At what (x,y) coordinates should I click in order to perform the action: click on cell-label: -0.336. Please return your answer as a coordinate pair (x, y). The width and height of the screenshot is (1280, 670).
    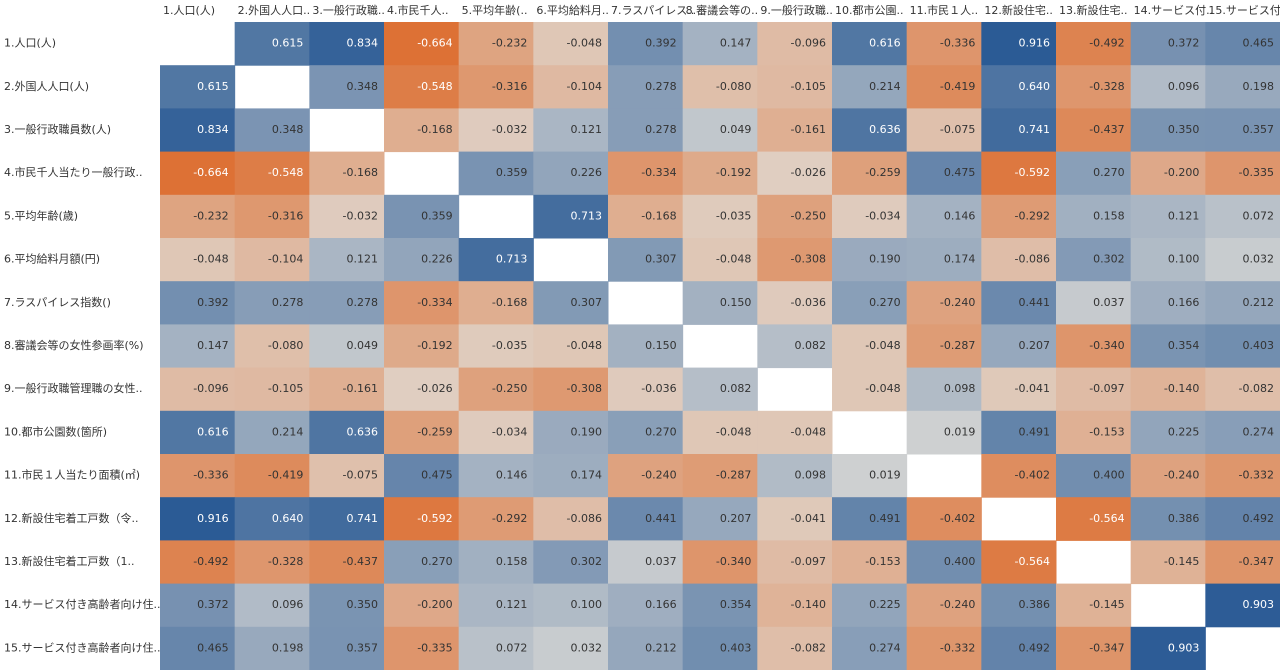
    Looking at the image, I should click on (957, 43).